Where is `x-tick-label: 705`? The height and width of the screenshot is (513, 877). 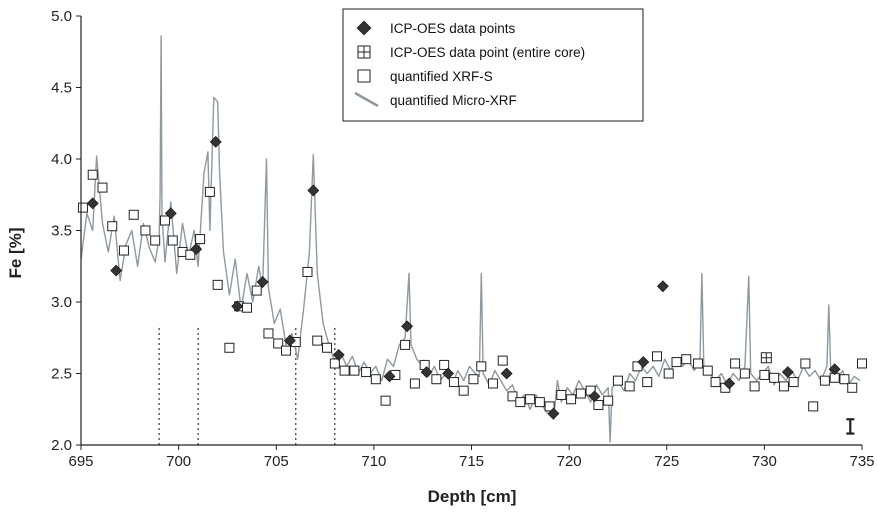 x-tick-label: 705 is located at coordinates (276, 461).